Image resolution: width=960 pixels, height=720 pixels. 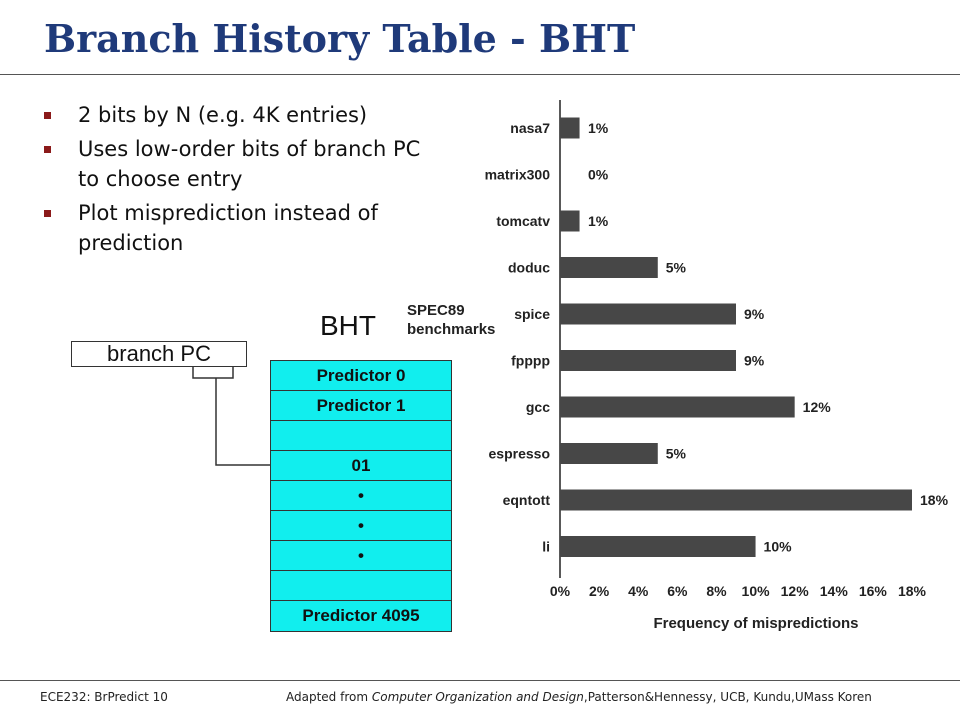 What do you see at coordinates (538, 407) in the screenshot?
I see `category-label: gcc` at bounding box center [538, 407].